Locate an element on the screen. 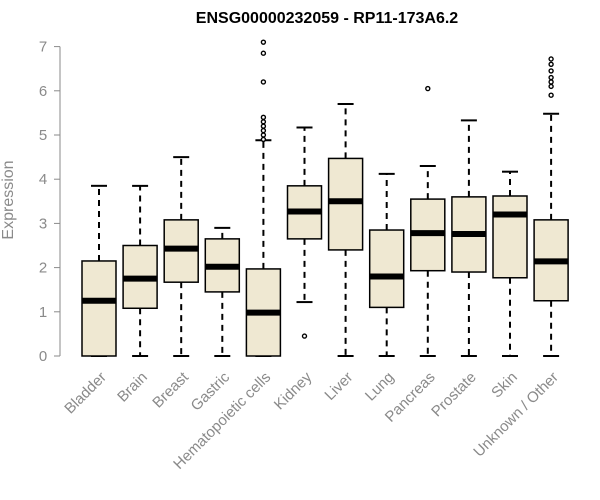 This screenshot has width=600, height=500. box-kidney is located at coordinates (304, 232).